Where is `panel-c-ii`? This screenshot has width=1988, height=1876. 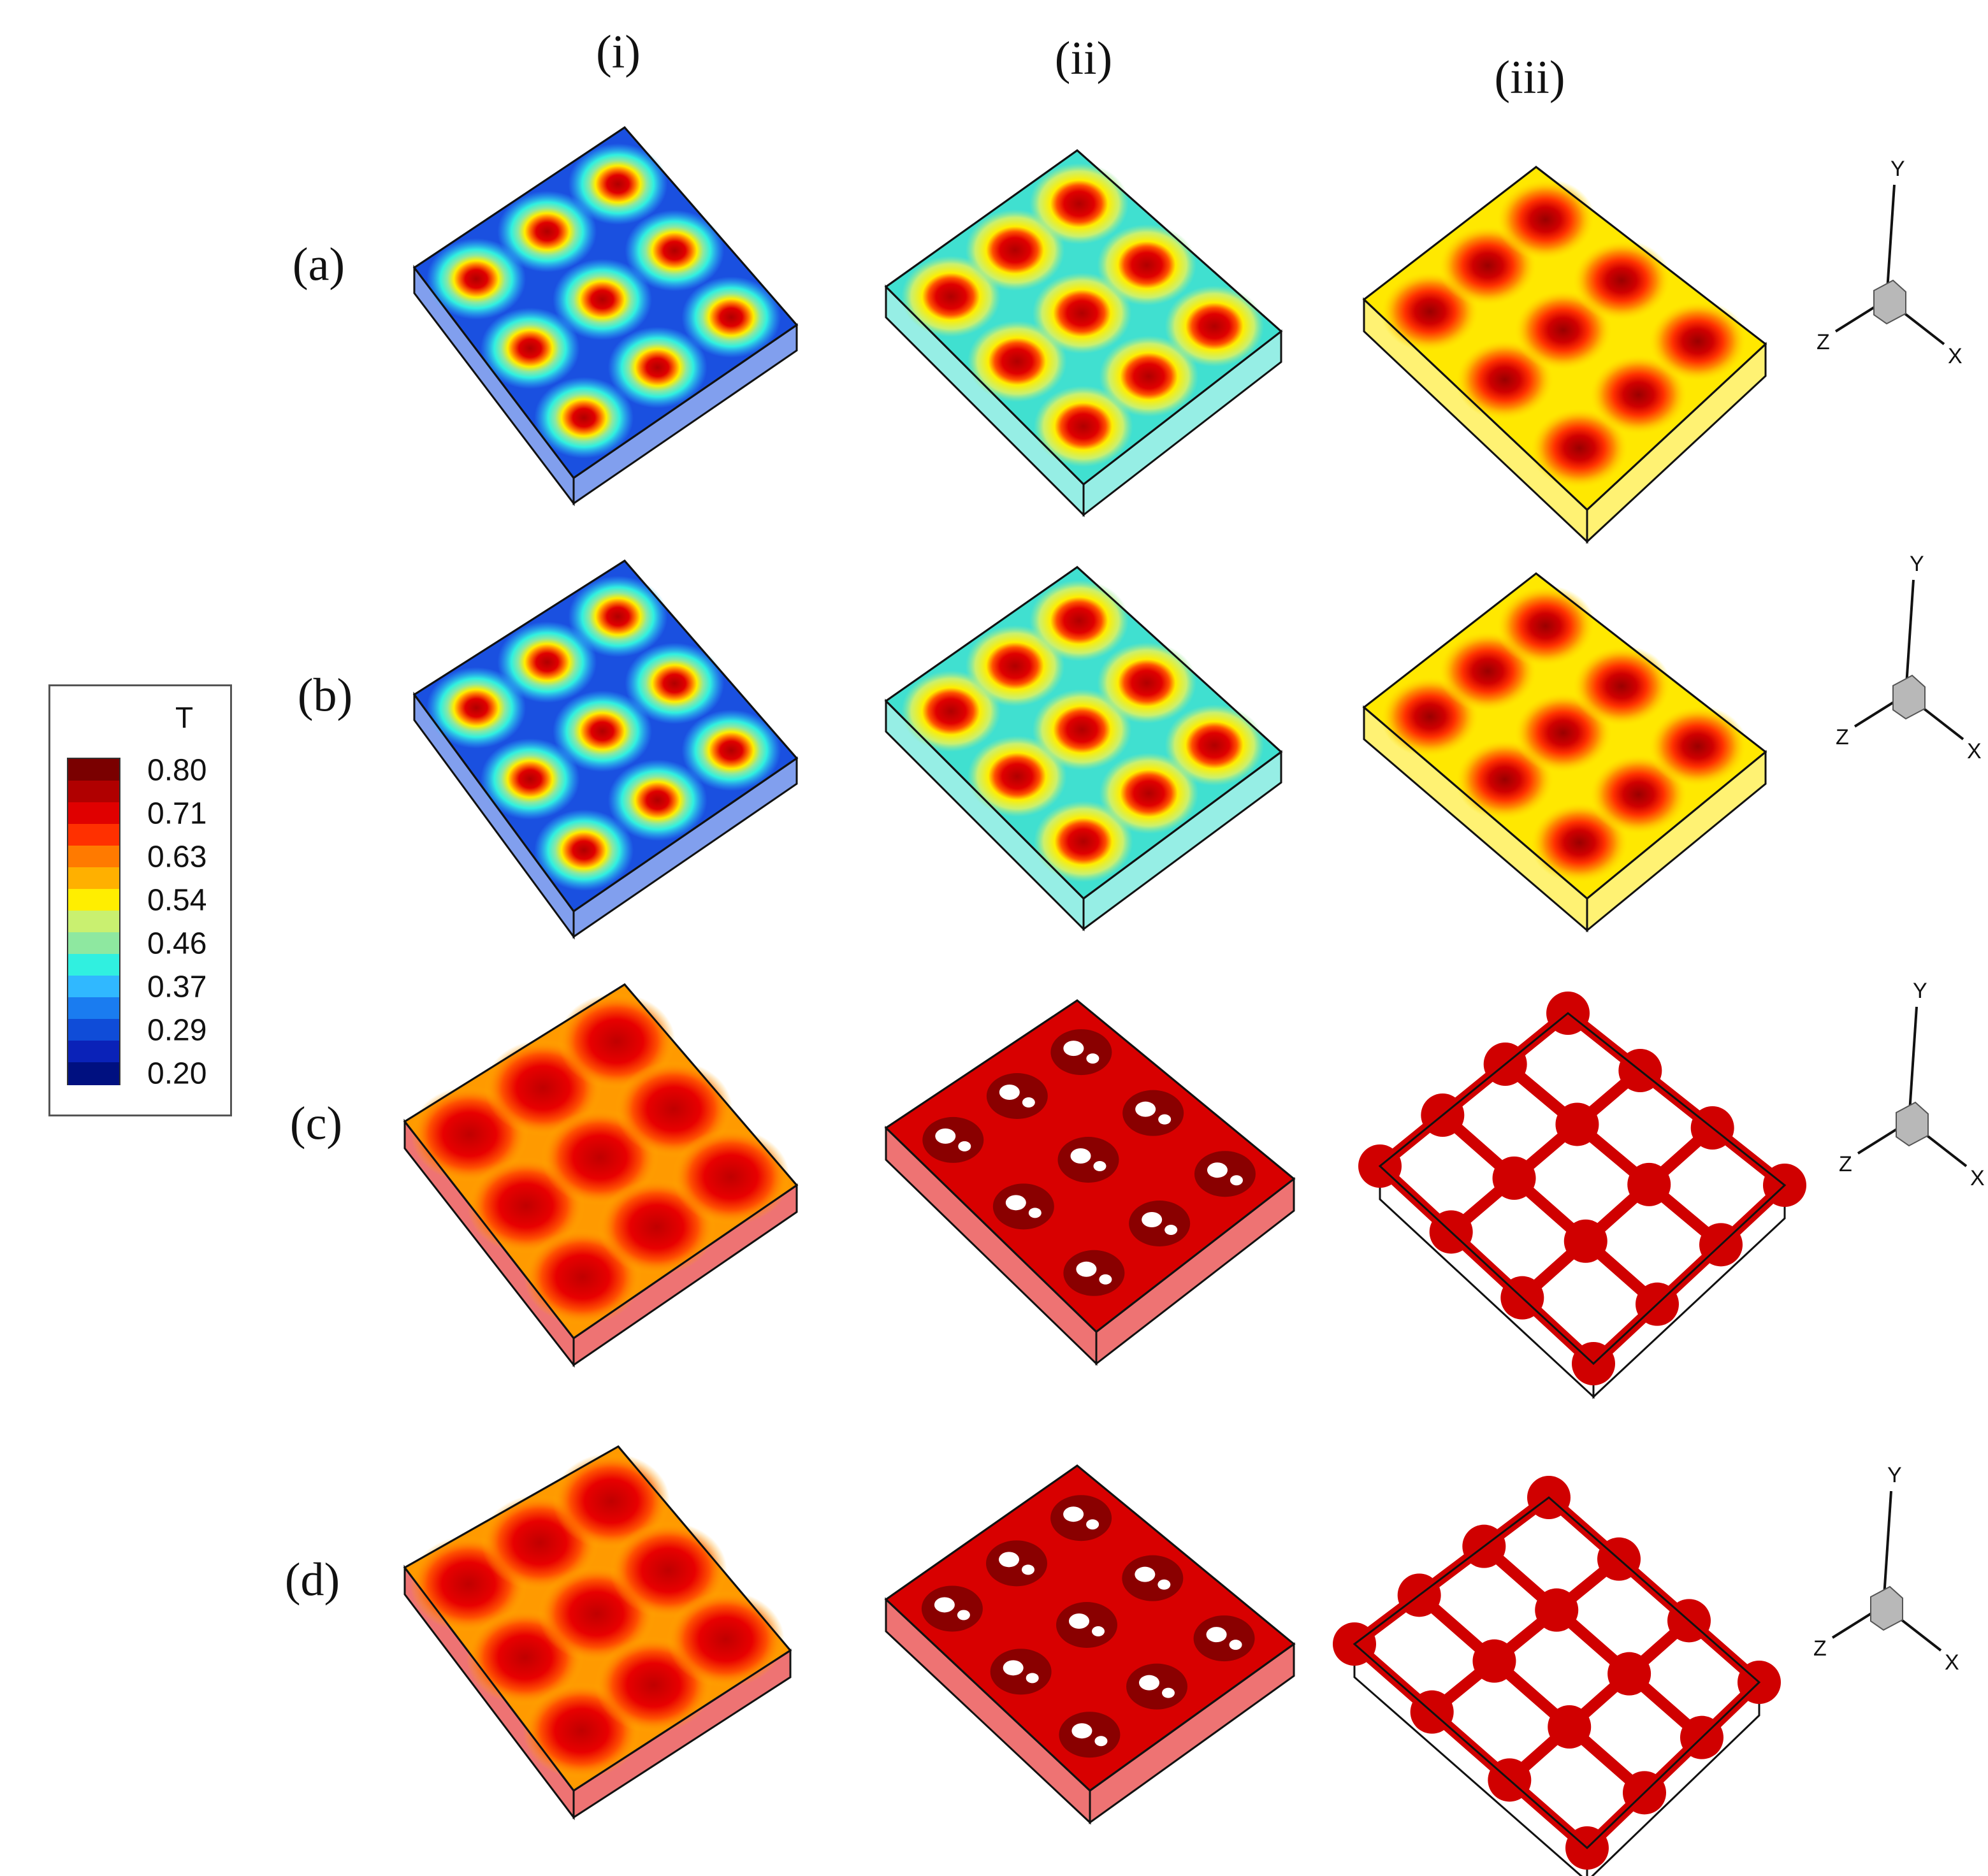
panel-c-ii is located at coordinates (1090, 1182).